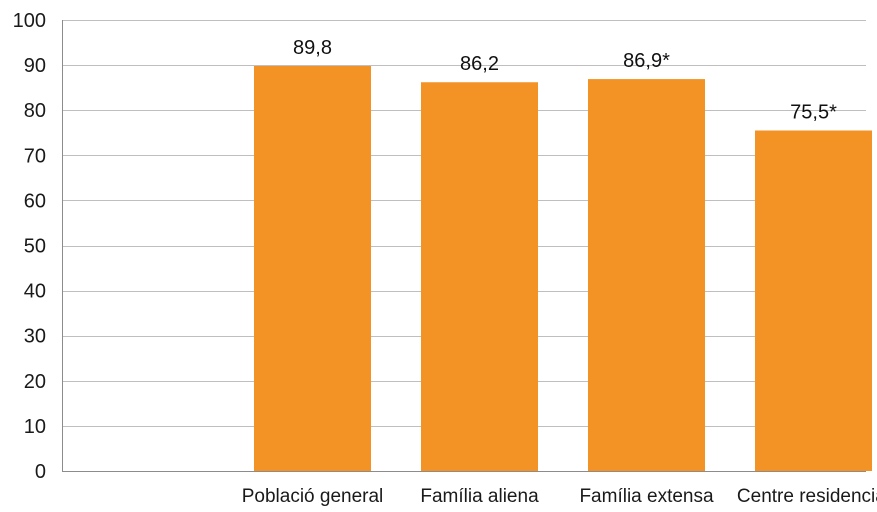 The height and width of the screenshot is (512, 877). I want to click on y-tick-label: 30, so click(35, 337).